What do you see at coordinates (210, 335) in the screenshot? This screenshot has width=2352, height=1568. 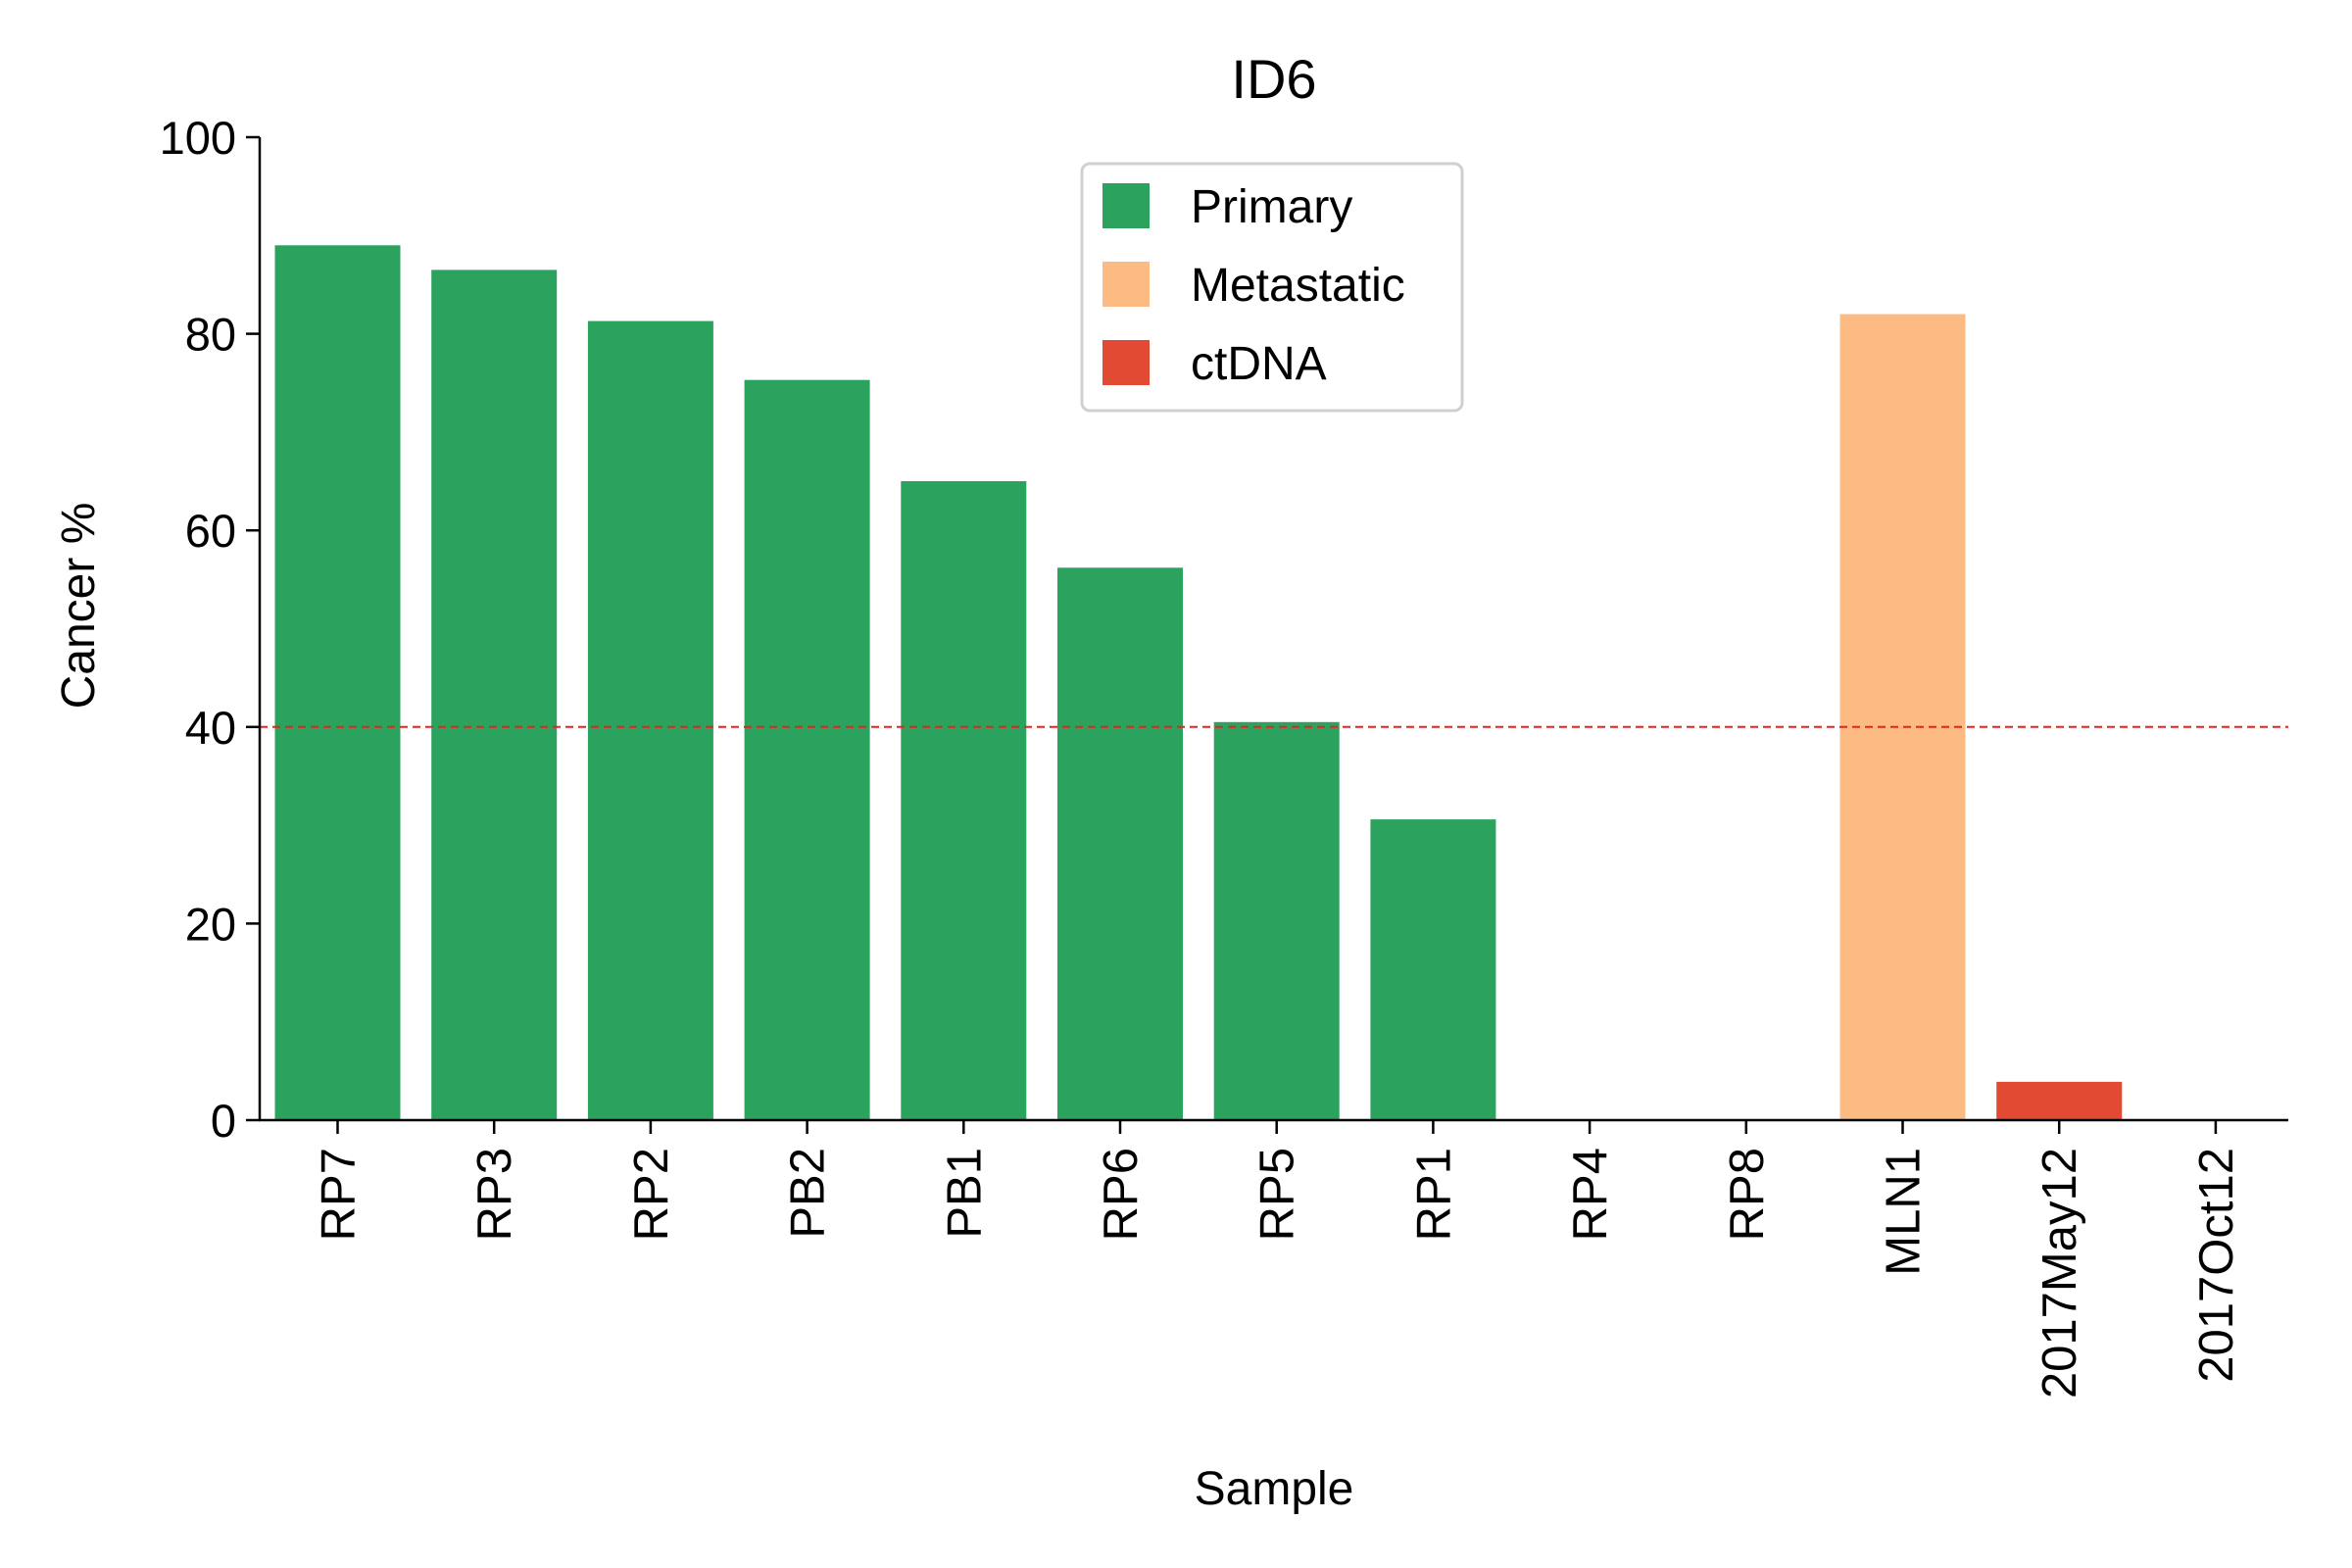 I see `y-tick-label-80: 80` at bounding box center [210, 335].